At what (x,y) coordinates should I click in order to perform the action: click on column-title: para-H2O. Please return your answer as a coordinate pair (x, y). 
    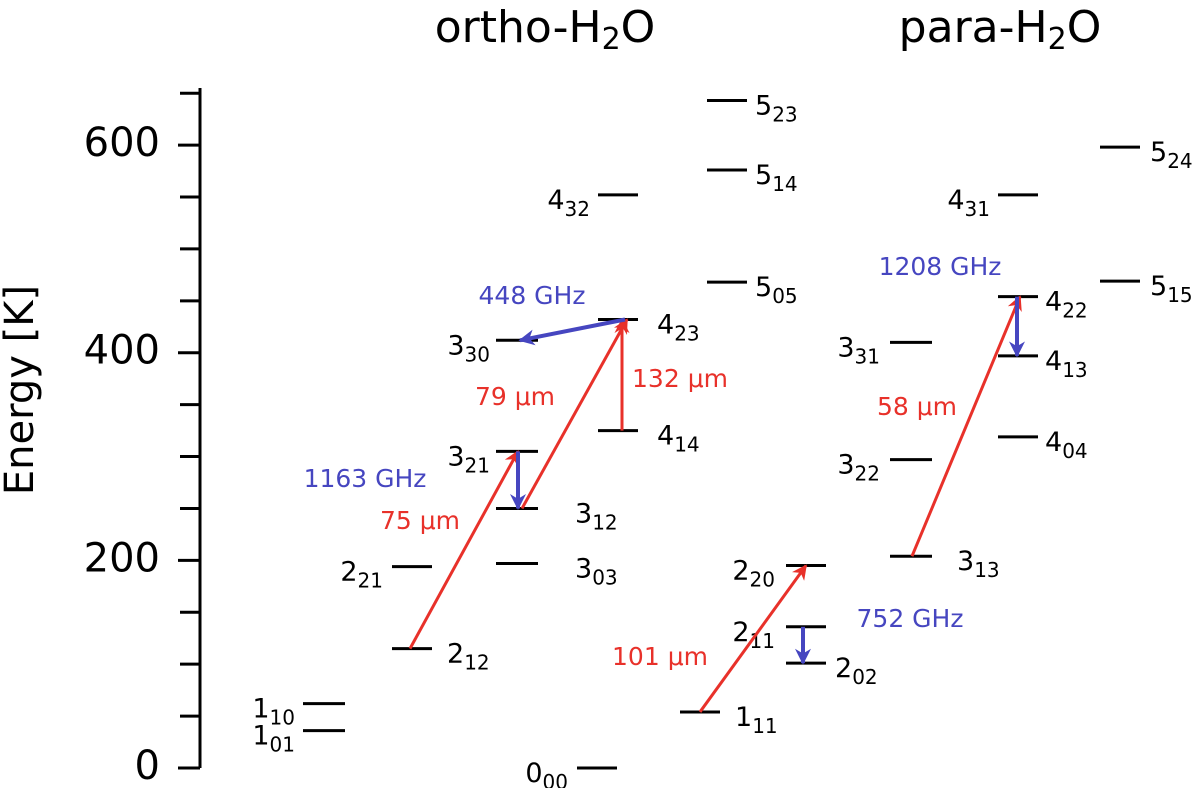
    Looking at the image, I should click on (1000, 29).